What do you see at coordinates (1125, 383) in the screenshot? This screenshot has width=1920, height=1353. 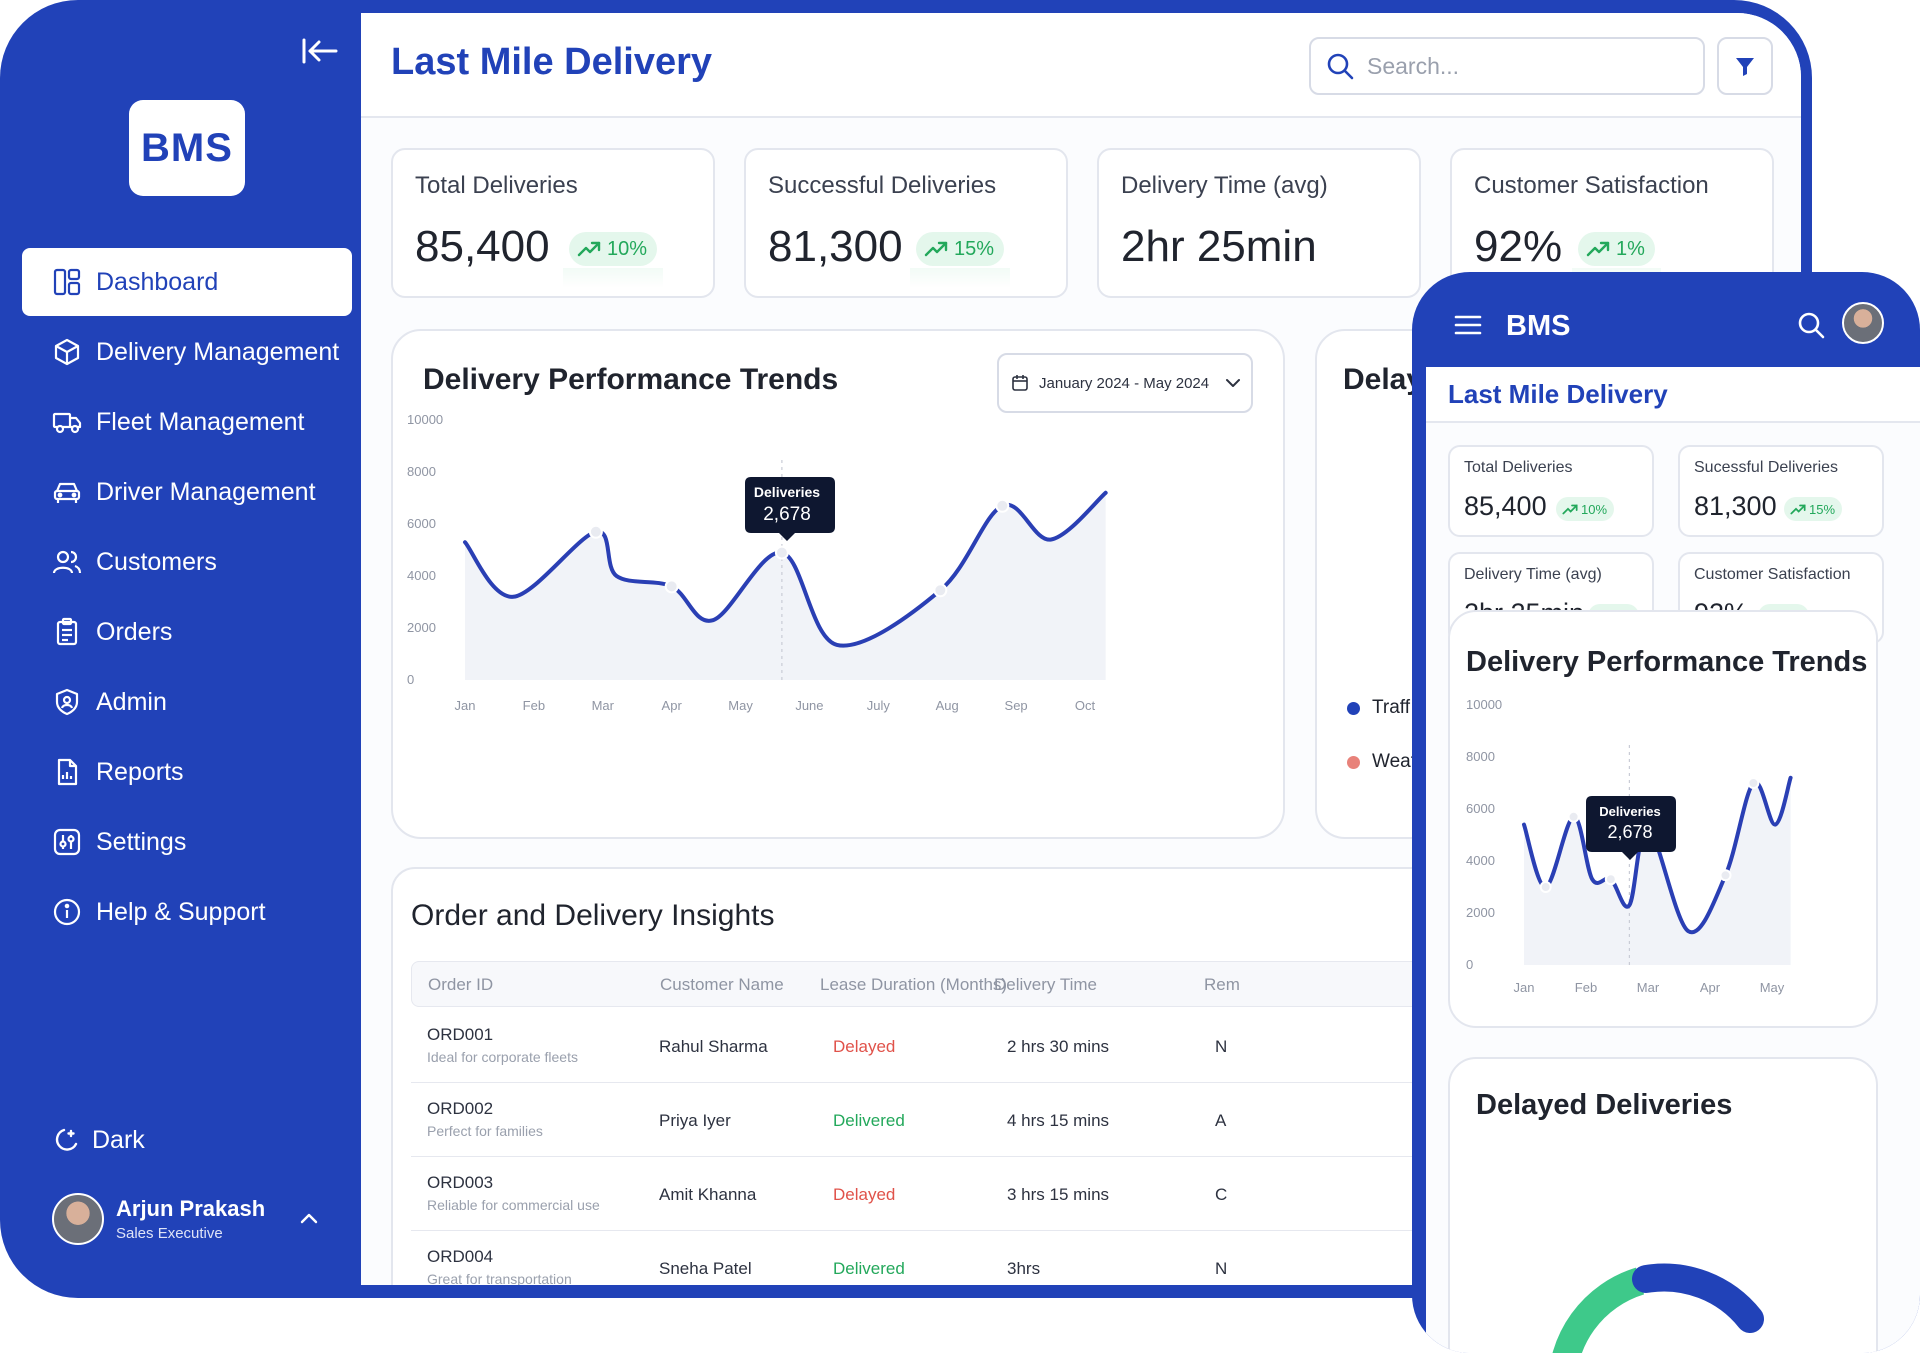 I see `date-range-picker: January 2024 - May 2024` at bounding box center [1125, 383].